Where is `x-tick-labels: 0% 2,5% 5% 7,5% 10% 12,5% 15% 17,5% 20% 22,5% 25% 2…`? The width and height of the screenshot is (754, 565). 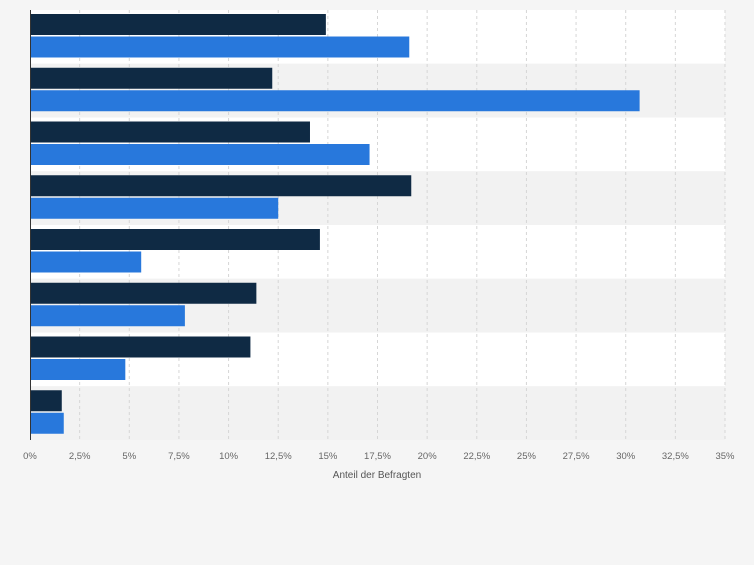 x-tick-labels: 0% 2,5% 5% 7,5% 10% 12,5% 15% 17,5% 20% 22,5% 25% 2… is located at coordinates (379, 456).